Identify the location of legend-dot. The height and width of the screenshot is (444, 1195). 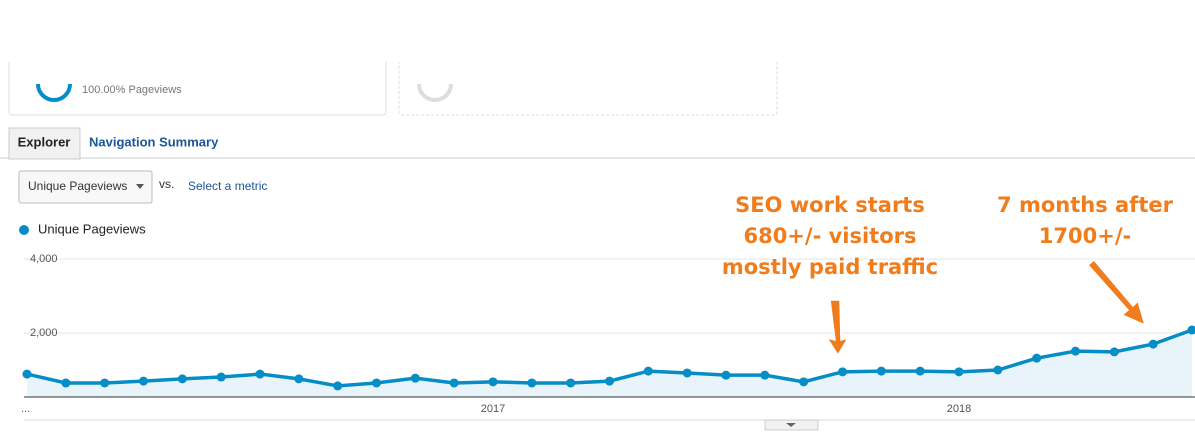
(24, 230).